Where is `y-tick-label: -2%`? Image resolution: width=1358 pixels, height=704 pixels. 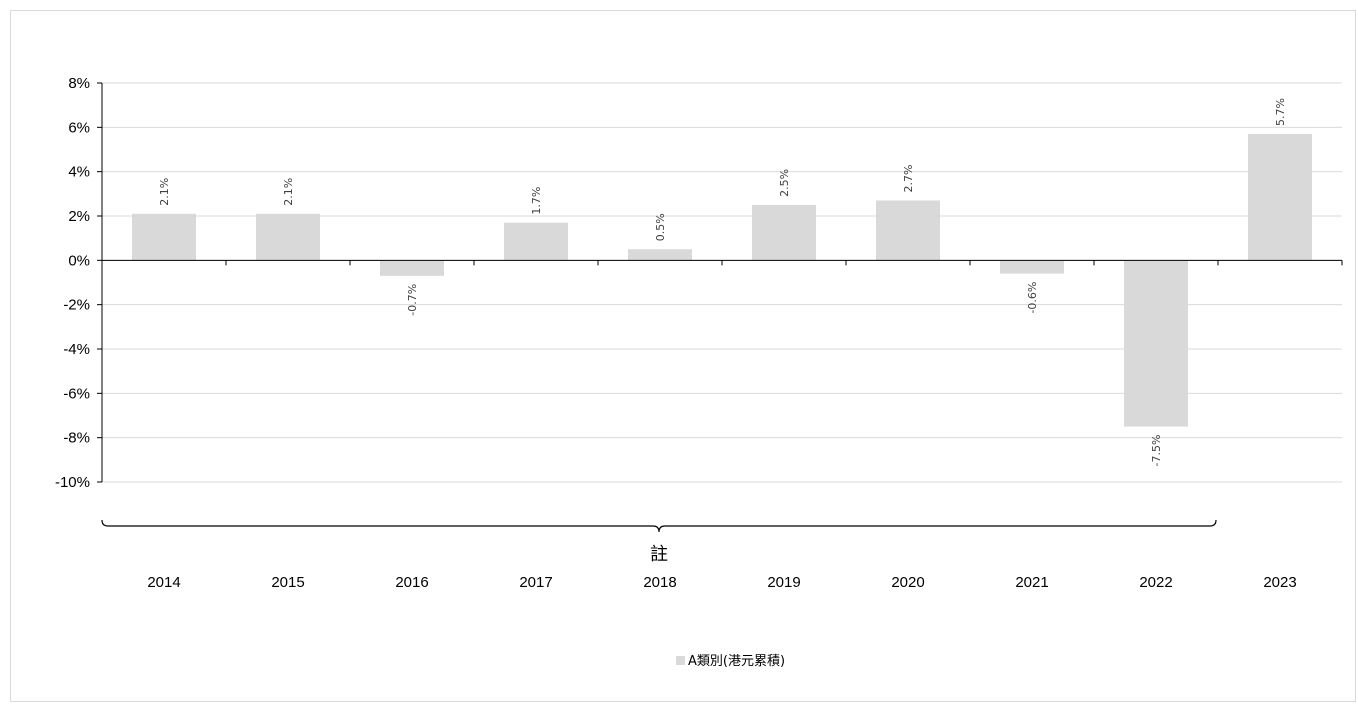
y-tick-label: -2% is located at coordinates (76, 305).